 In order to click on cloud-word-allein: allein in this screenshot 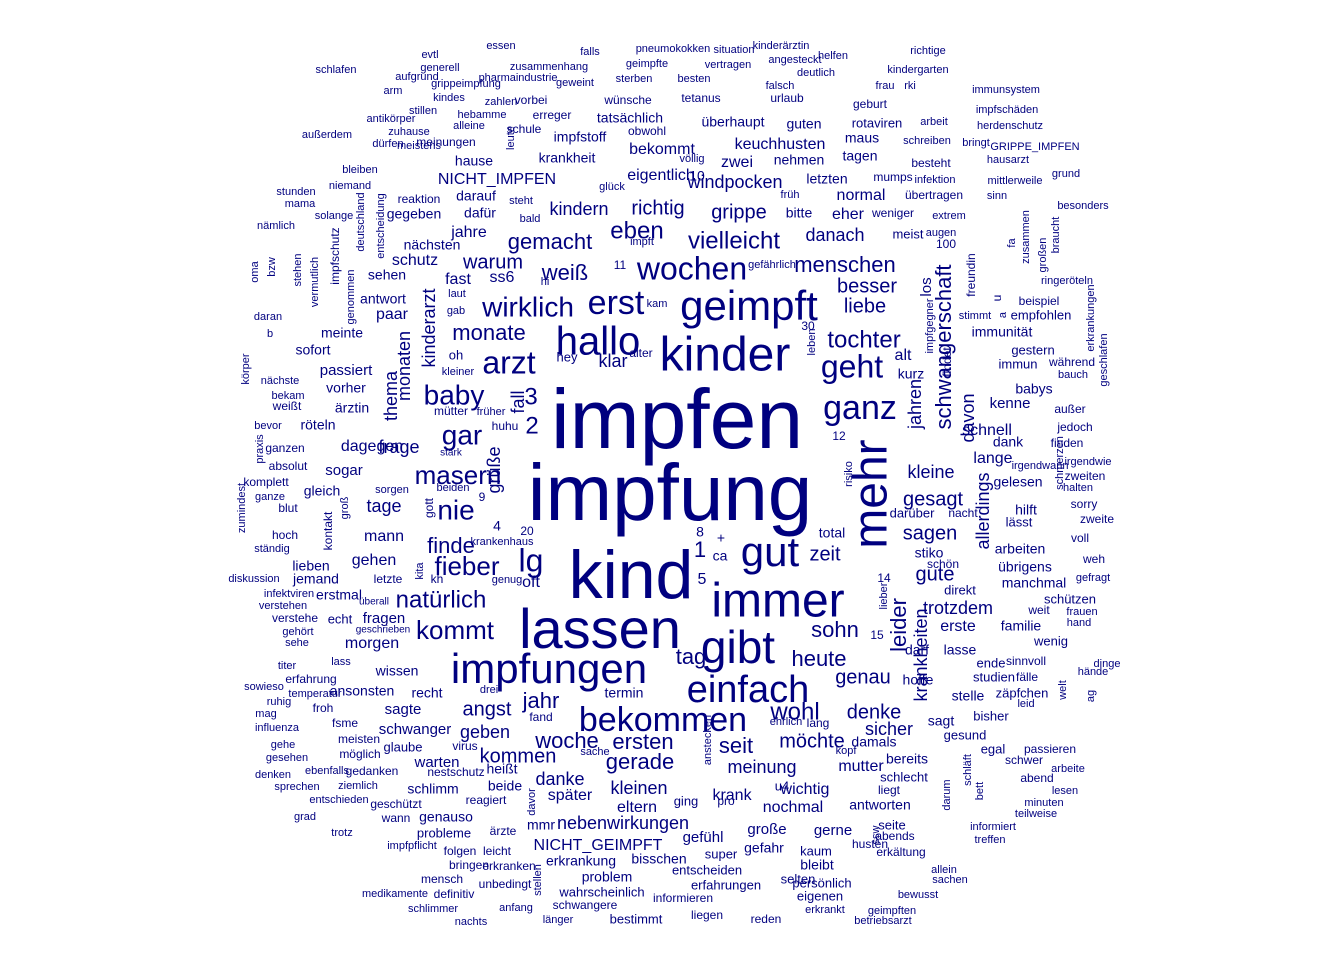, I will do `click(944, 870)`.